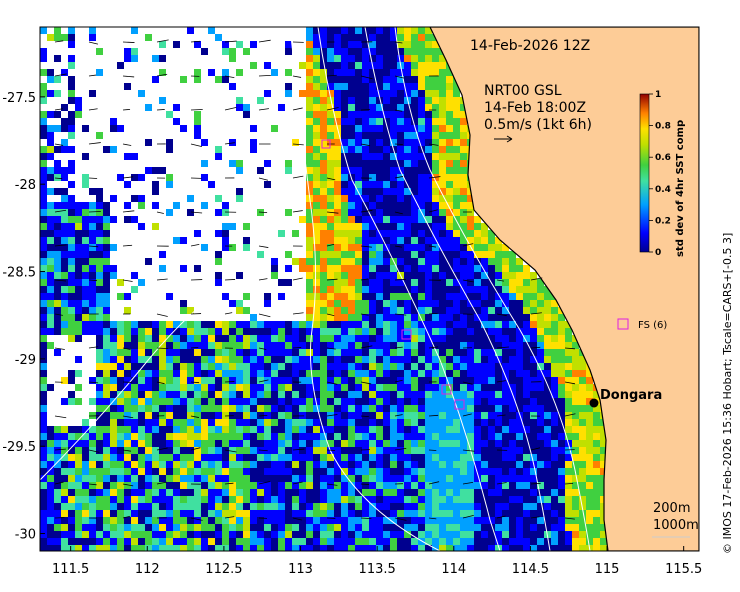 The width and height of the screenshot is (740, 592). Describe the element at coordinates (680, 188) in the screenshot. I see `colorbar-title: std dev of 4hr SST comp` at that location.